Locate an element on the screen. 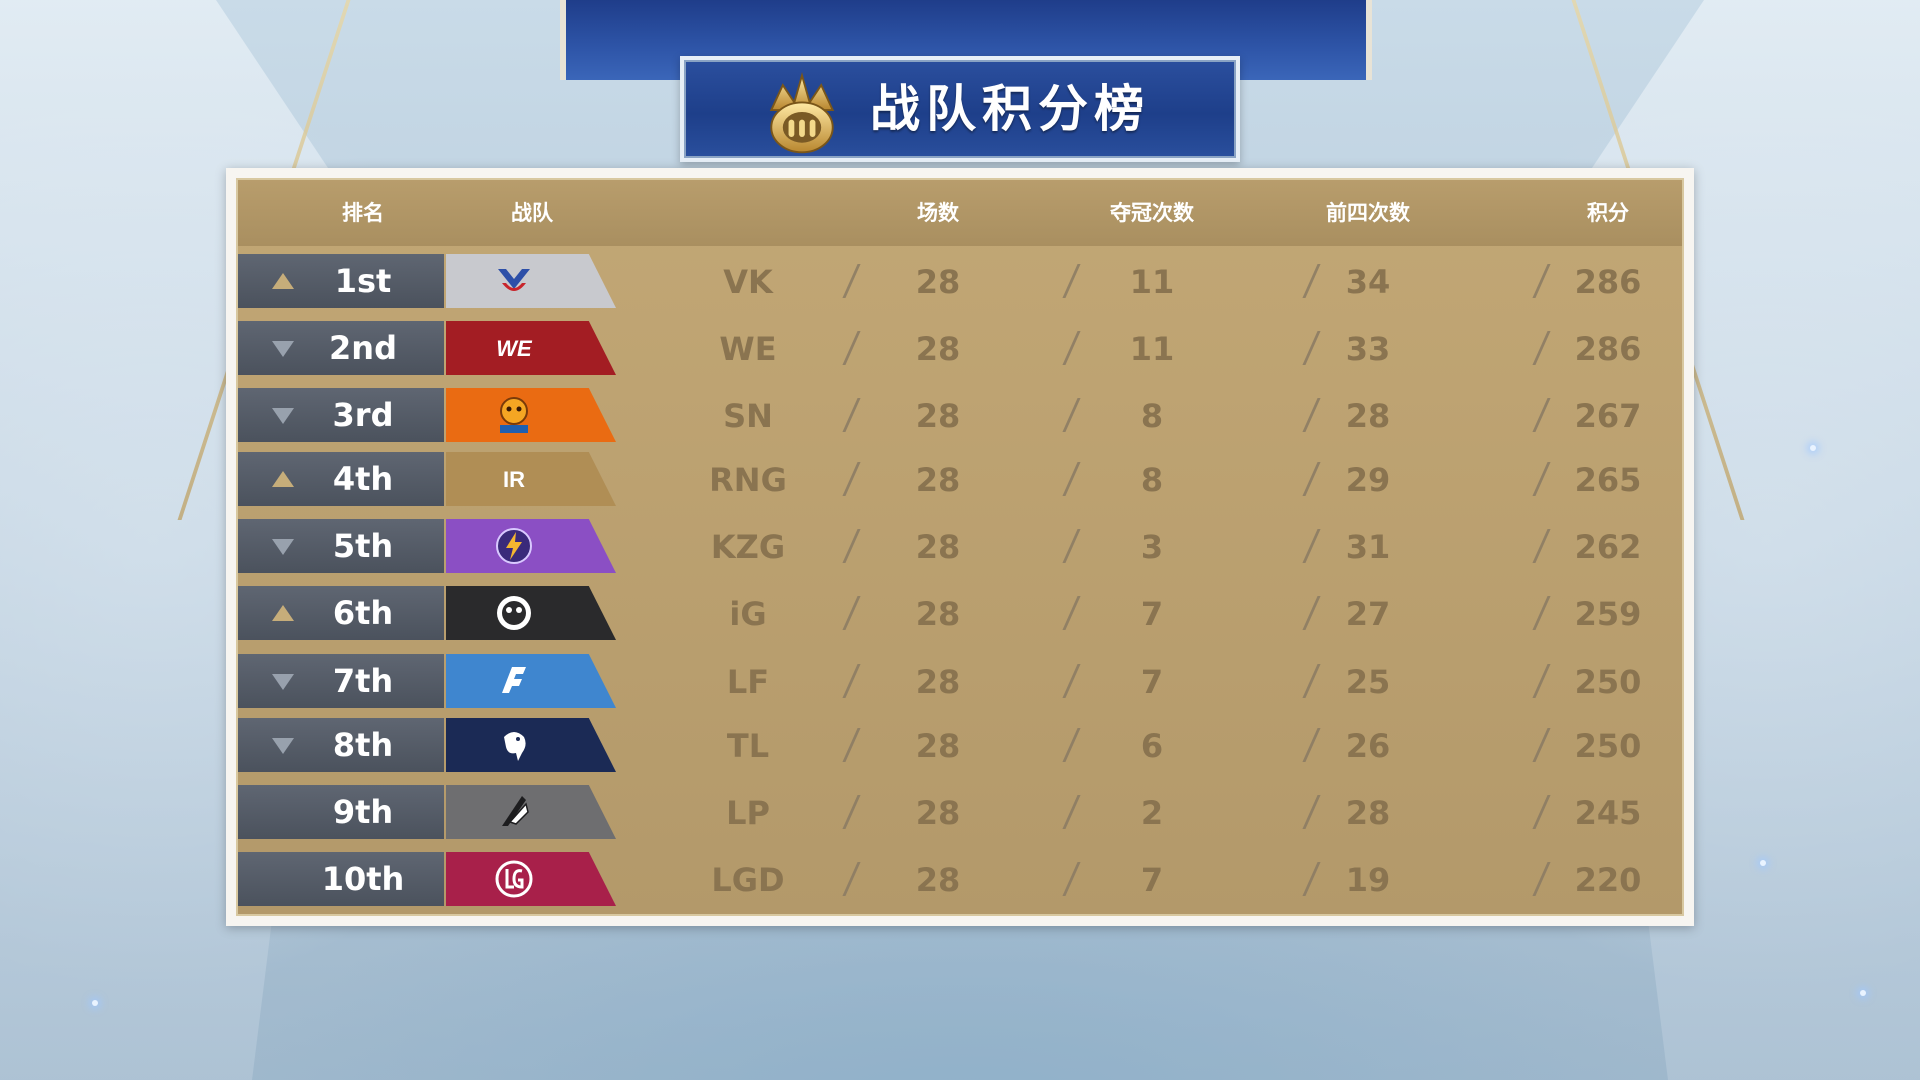 The height and width of the screenshot is (1080, 1920). ig-logo-icon is located at coordinates (514, 613).